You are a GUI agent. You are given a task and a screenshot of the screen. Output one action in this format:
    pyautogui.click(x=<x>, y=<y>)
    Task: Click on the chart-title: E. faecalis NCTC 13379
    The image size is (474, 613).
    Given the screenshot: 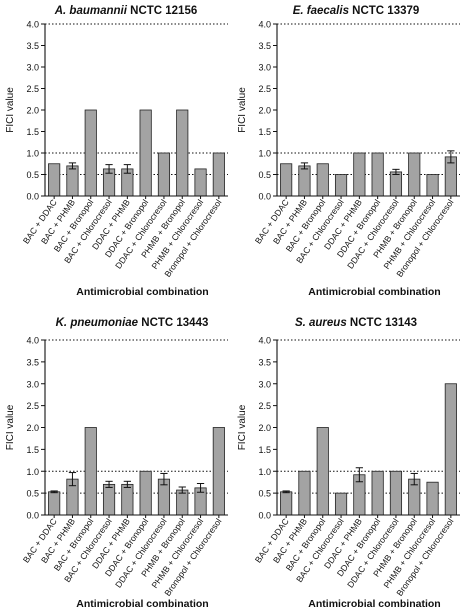 What is the action you would take?
    pyautogui.click(x=356, y=11)
    